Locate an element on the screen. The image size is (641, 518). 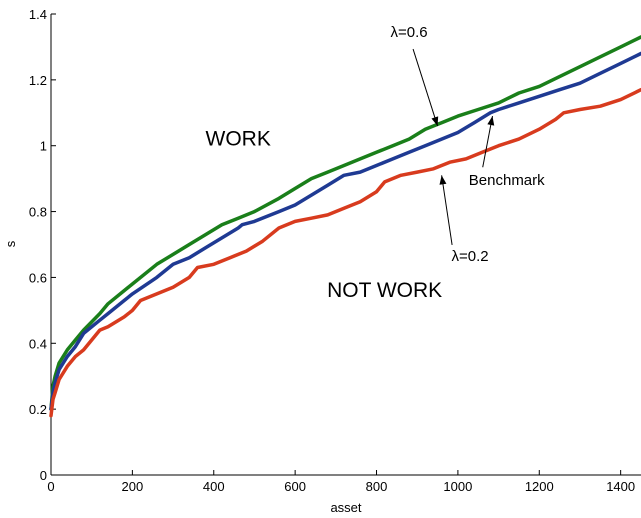
y-tick-label: 0.2 is located at coordinates (38, 409).